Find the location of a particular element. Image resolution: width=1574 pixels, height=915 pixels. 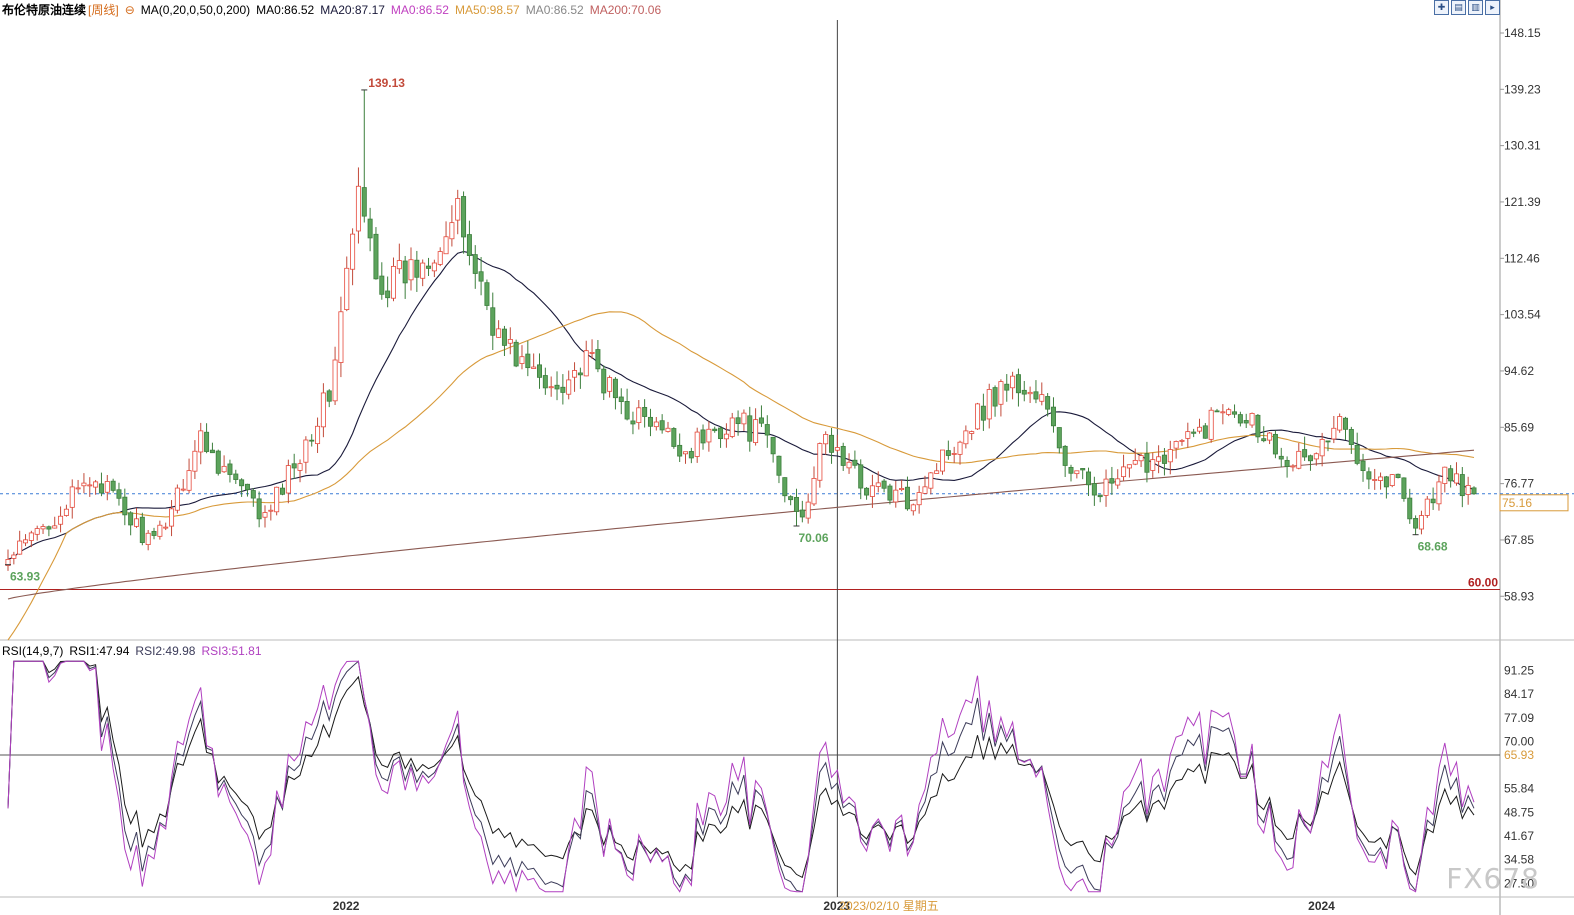

expand-icon: ✚ is located at coordinates (1441, 7).